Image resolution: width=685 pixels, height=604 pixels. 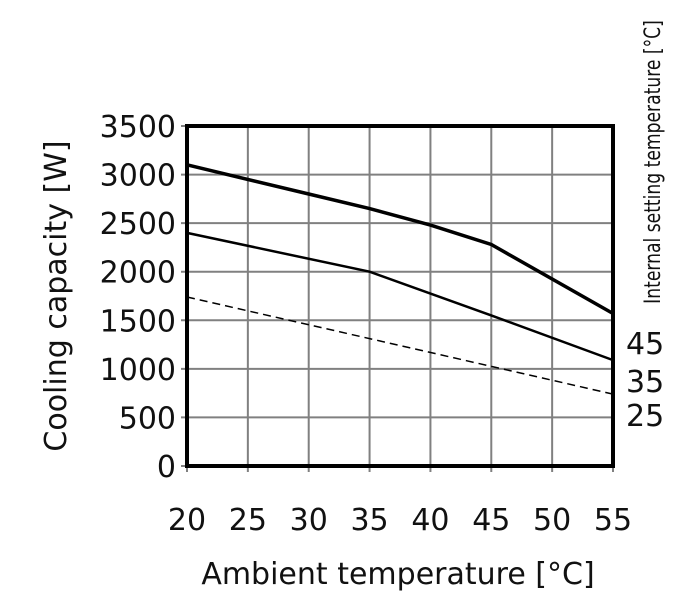 I want to click on series-label-35: 35, so click(x=645, y=382).